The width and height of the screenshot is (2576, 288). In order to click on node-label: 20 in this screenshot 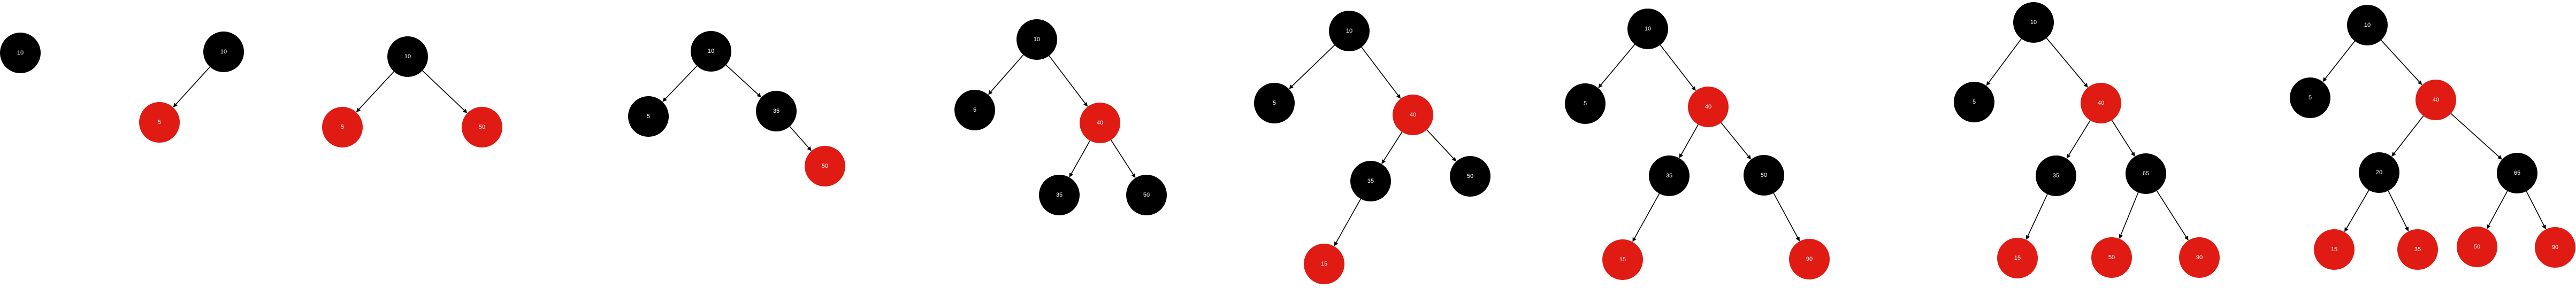, I will do `click(2379, 172)`.